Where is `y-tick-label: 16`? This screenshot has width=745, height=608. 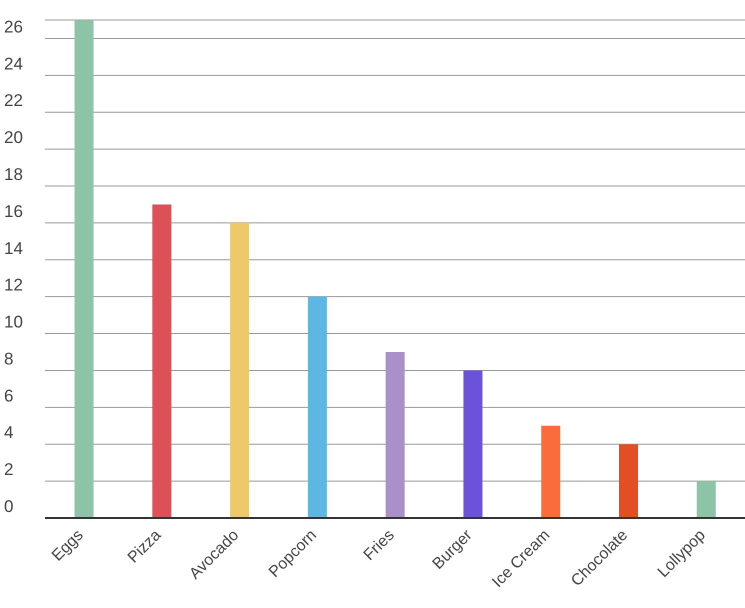
y-tick-label: 16 is located at coordinates (13, 211).